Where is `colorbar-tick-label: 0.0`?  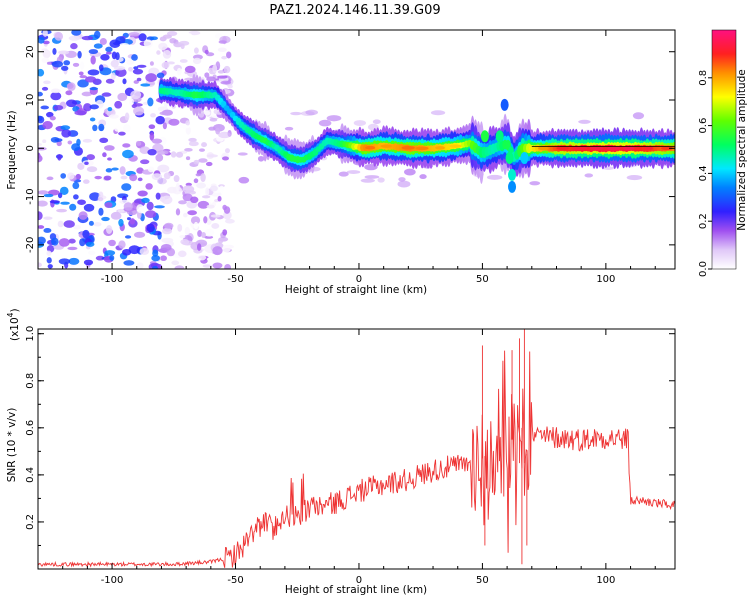 colorbar-tick-label: 0.0 is located at coordinates (703, 269).